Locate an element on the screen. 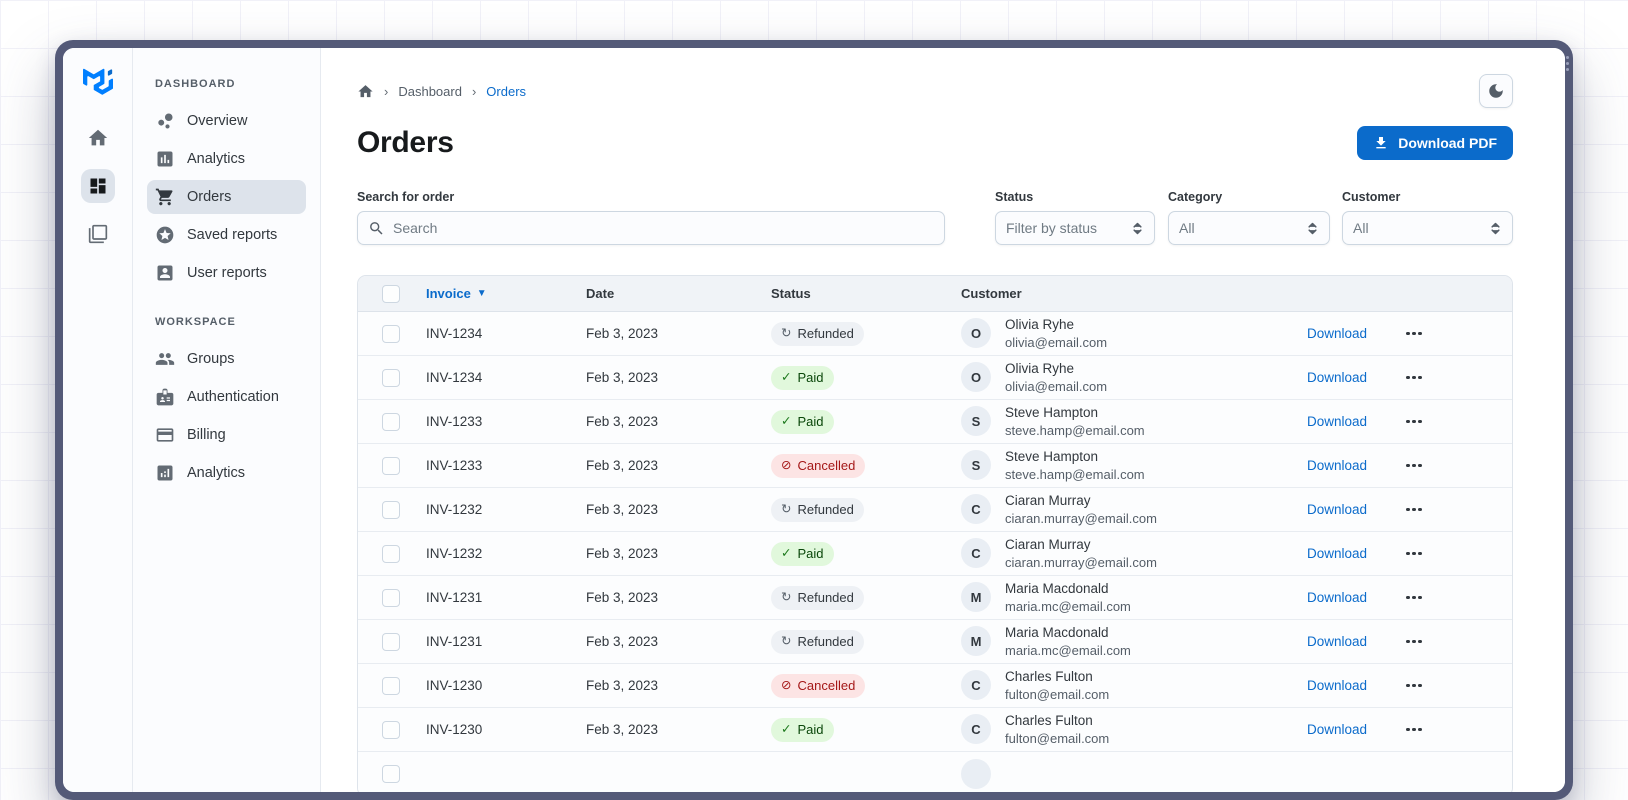 Image resolution: width=1628 pixels, height=800 pixels. breadcrumb-dashboard: Dashboard is located at coordinates (430, 91).